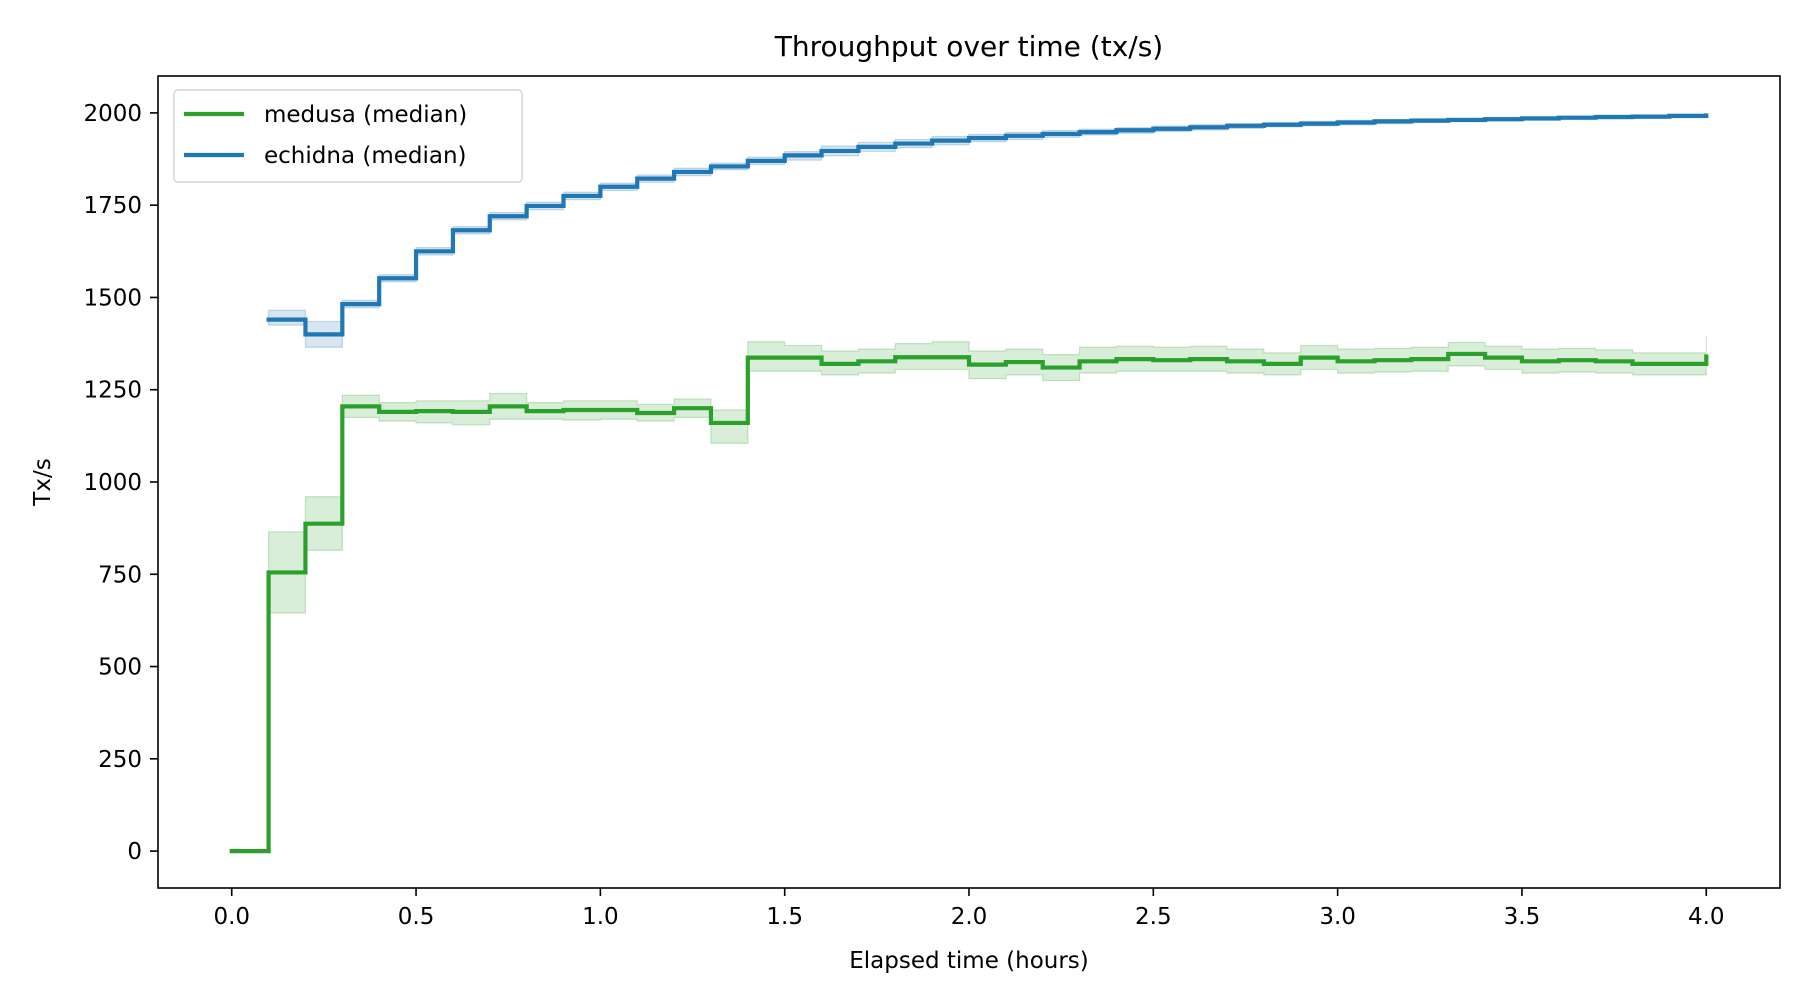  Describe the element at coordinates (112, 391) in the screenshot. I see `y-tick-label: 1250` at that location.